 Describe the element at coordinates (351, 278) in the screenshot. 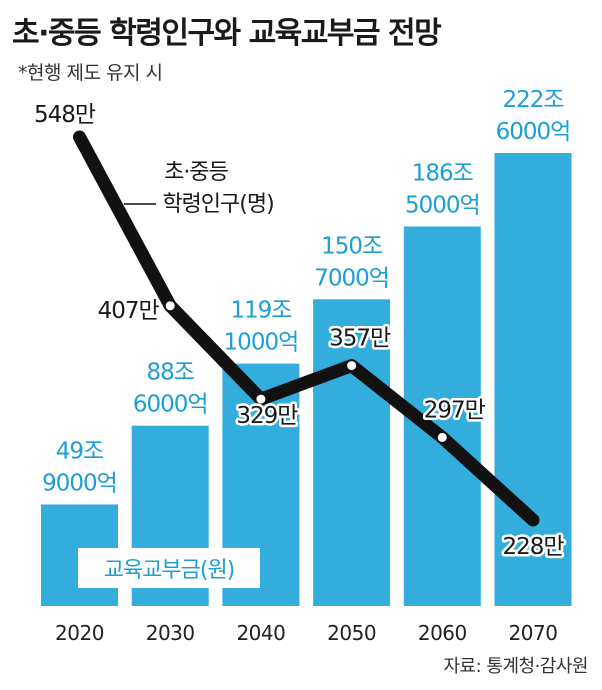

I see `bar-label-2050-bottom: 7000억` at that location.